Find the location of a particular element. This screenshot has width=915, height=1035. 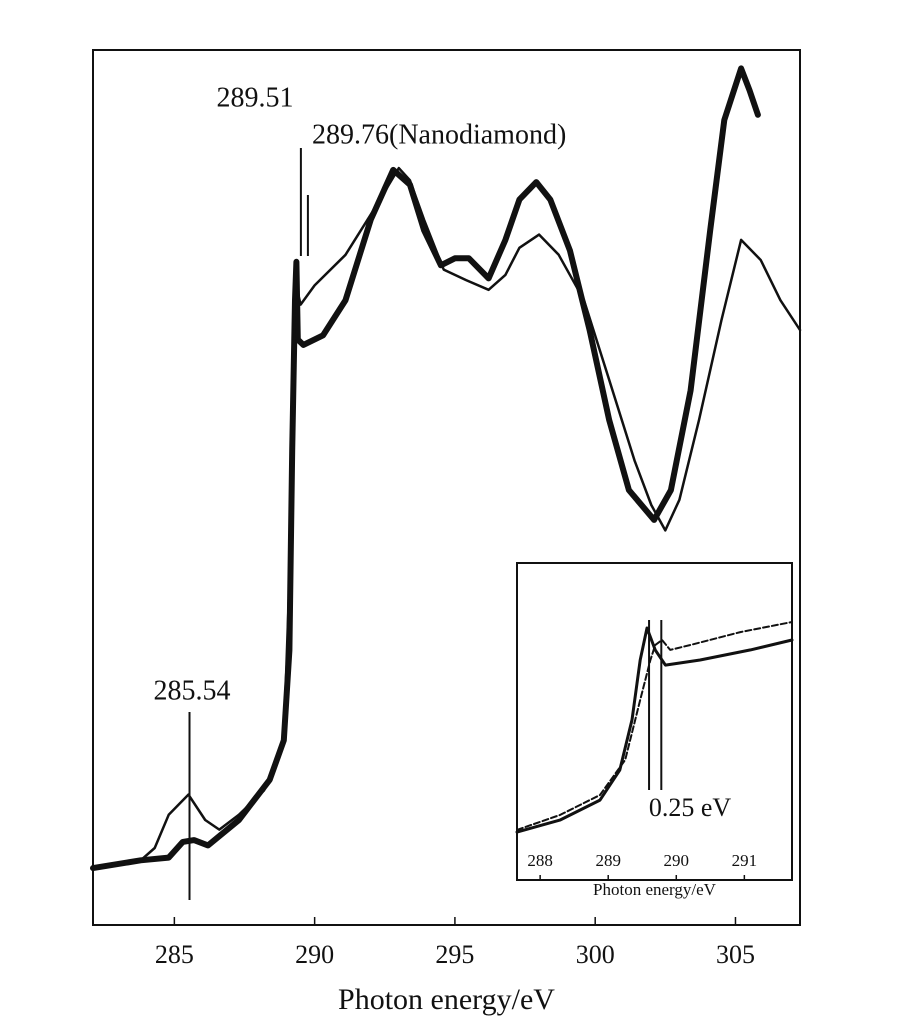

annotation-label: 0.25 eV is located at coordinates (690, 807).